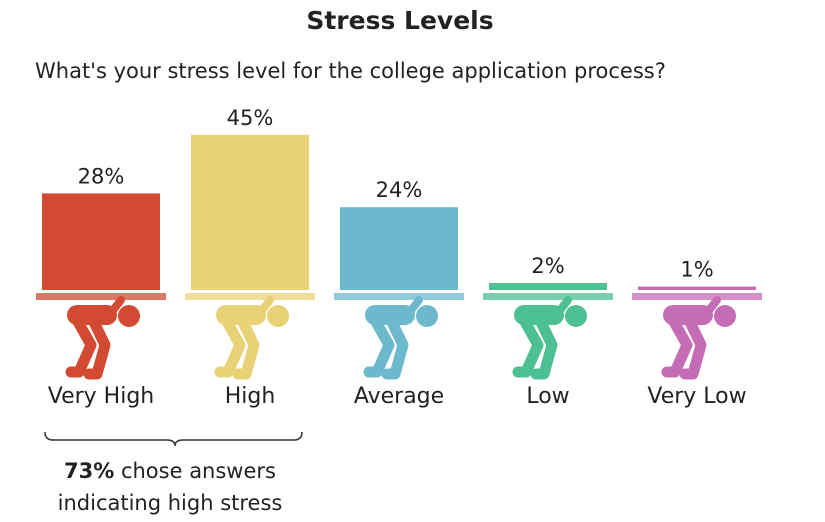 Image resolution: width=825 pixels, height=522 pixels. What do you see at coordinates (101, 176) in the screenshot?
I see `value-label: 28%` at bounding box center [101, 176].